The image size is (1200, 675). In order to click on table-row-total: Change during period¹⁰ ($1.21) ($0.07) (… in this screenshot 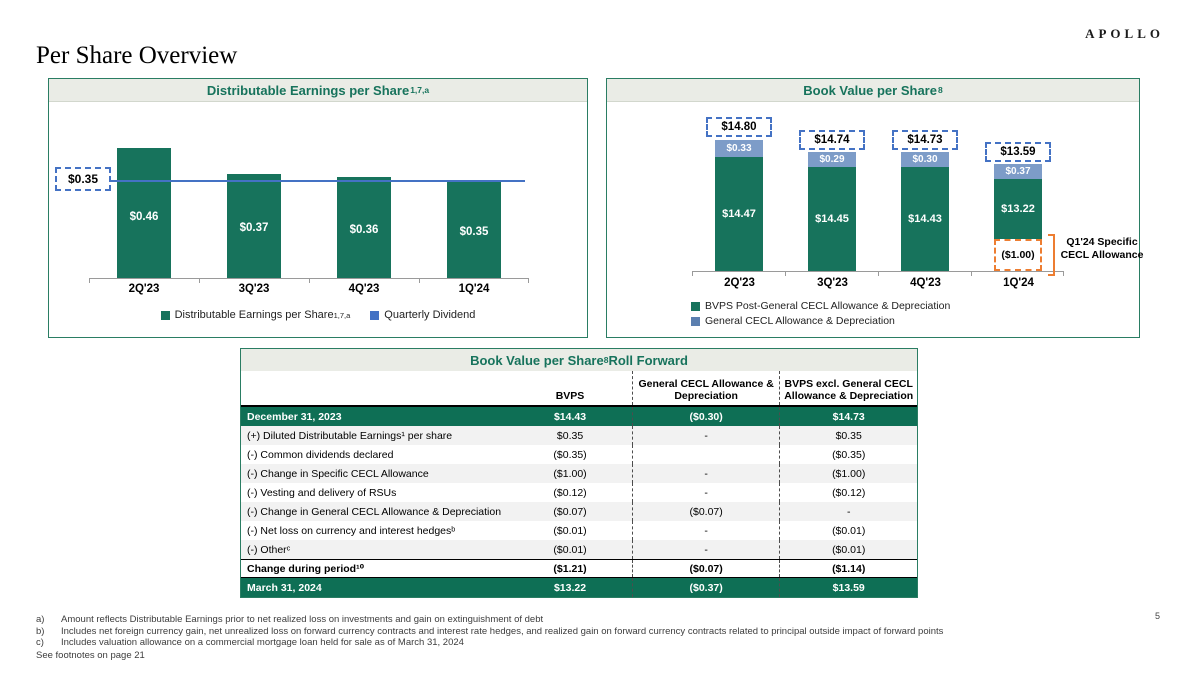, I will do `click(579, 568)`.